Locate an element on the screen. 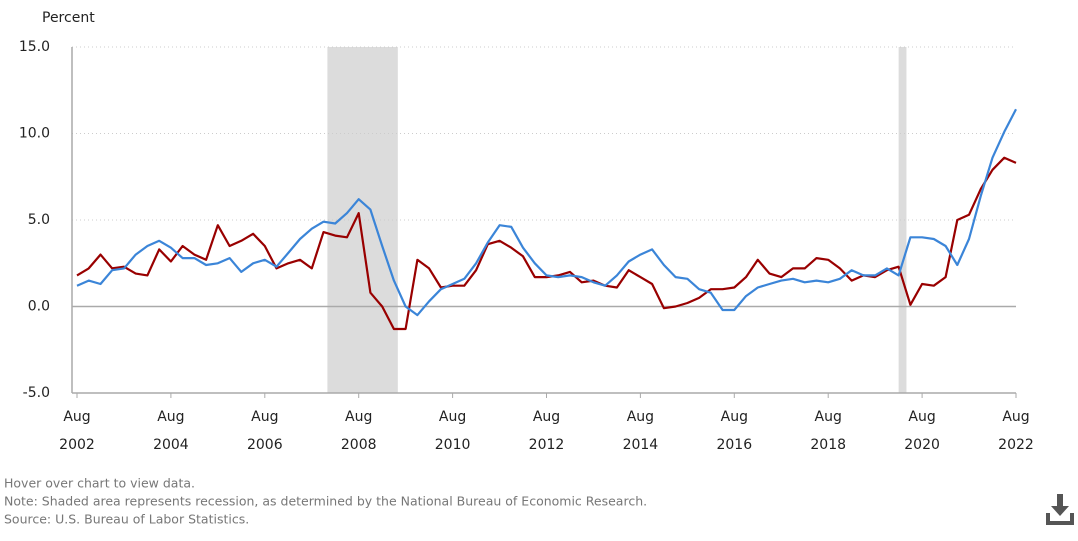  y-axis-label: Percent is located at coordinates (68, 18).